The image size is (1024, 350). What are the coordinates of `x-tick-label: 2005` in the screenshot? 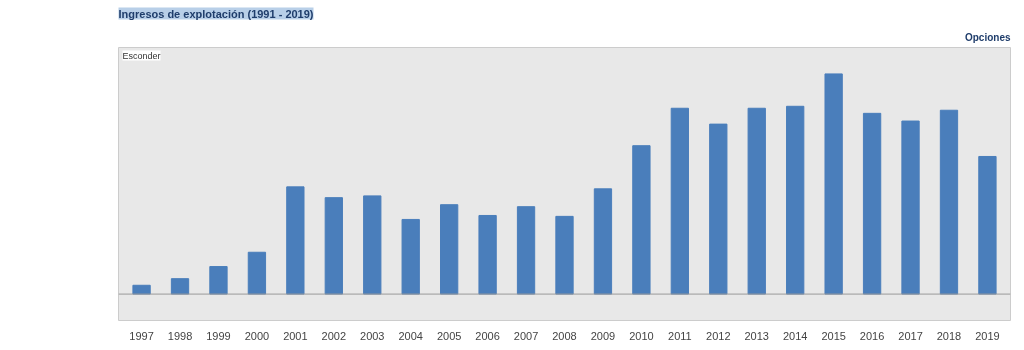 It's located at (449, 335).